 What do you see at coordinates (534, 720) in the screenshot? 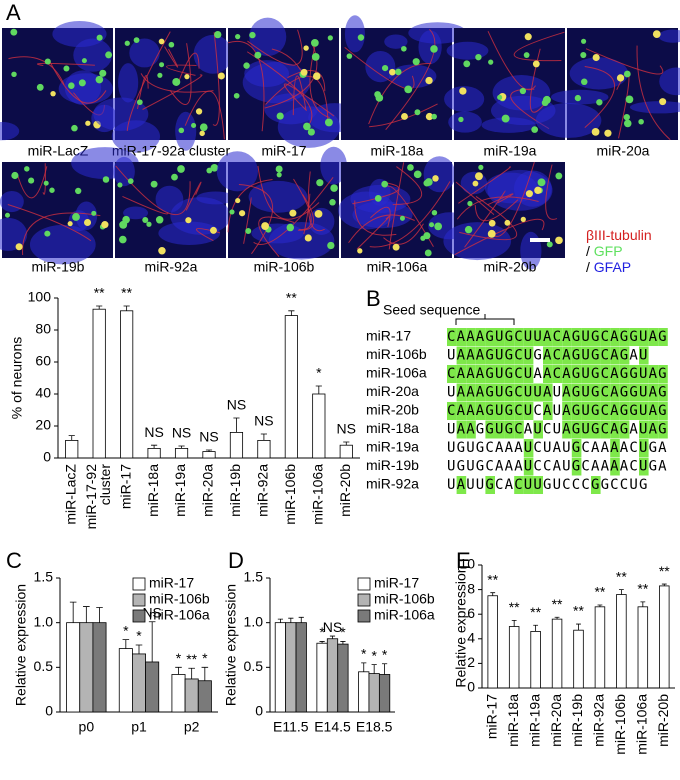
I see `x-tick-label: miR-19a` at bounding box center [534, 720].